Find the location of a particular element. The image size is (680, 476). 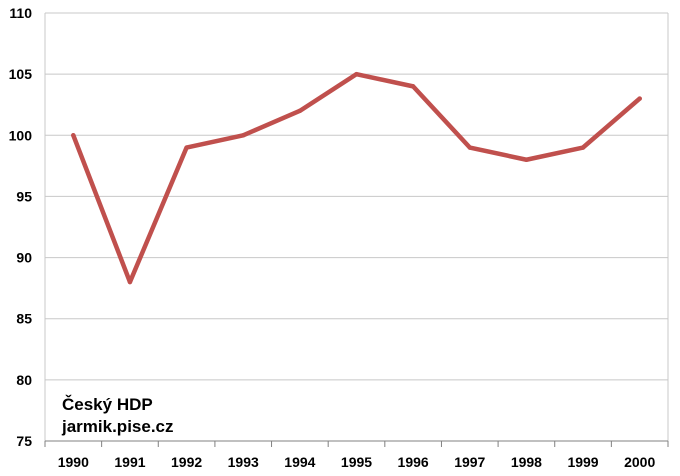

x-tick-label: 1996 is located at coordinates (413, 462).